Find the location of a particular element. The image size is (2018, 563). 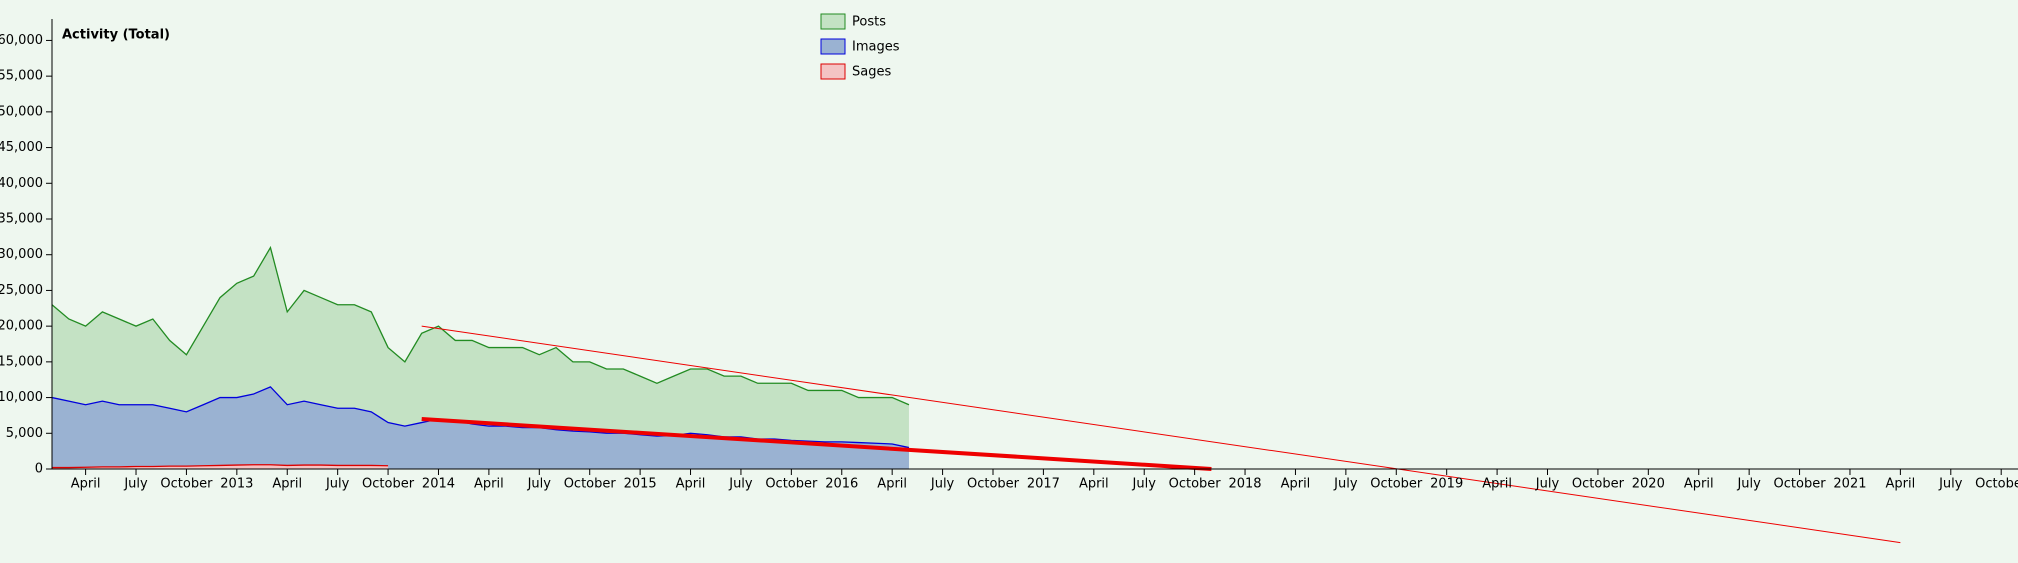

x-tick-label: 2016 is located at coordinates (841, 484).